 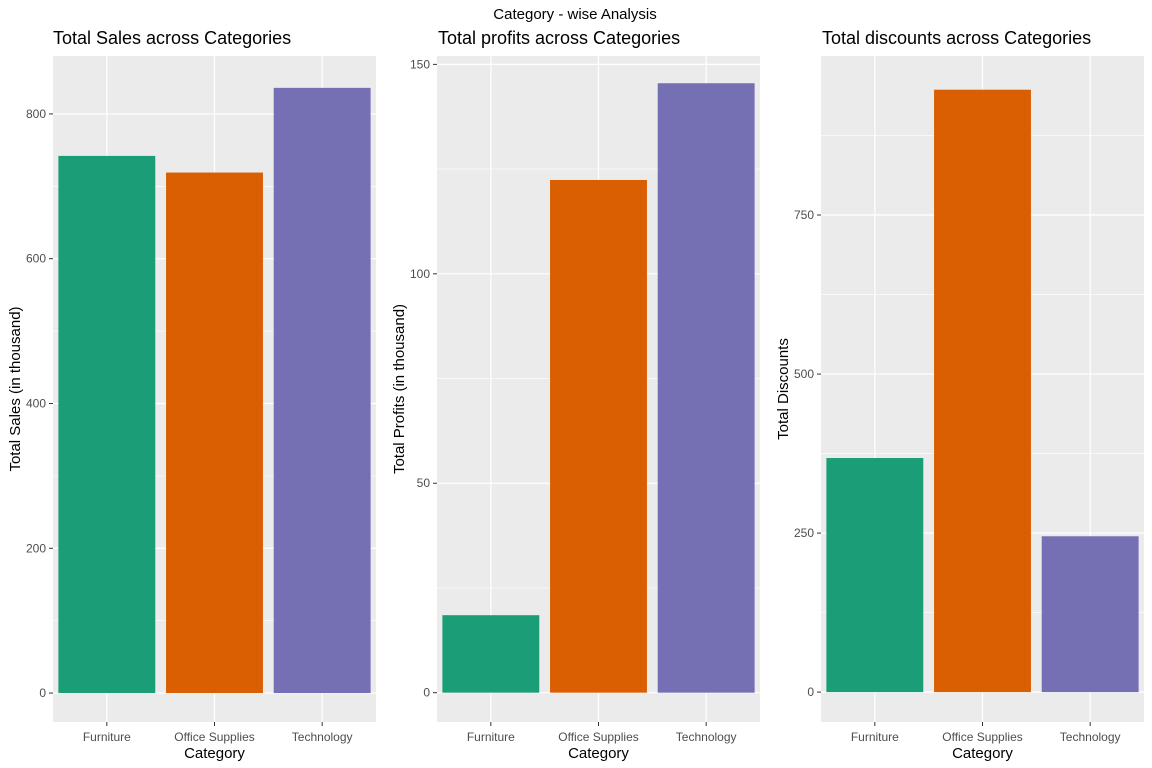 I want to click on y-tick-label: 750, so click(x=804, y=215).